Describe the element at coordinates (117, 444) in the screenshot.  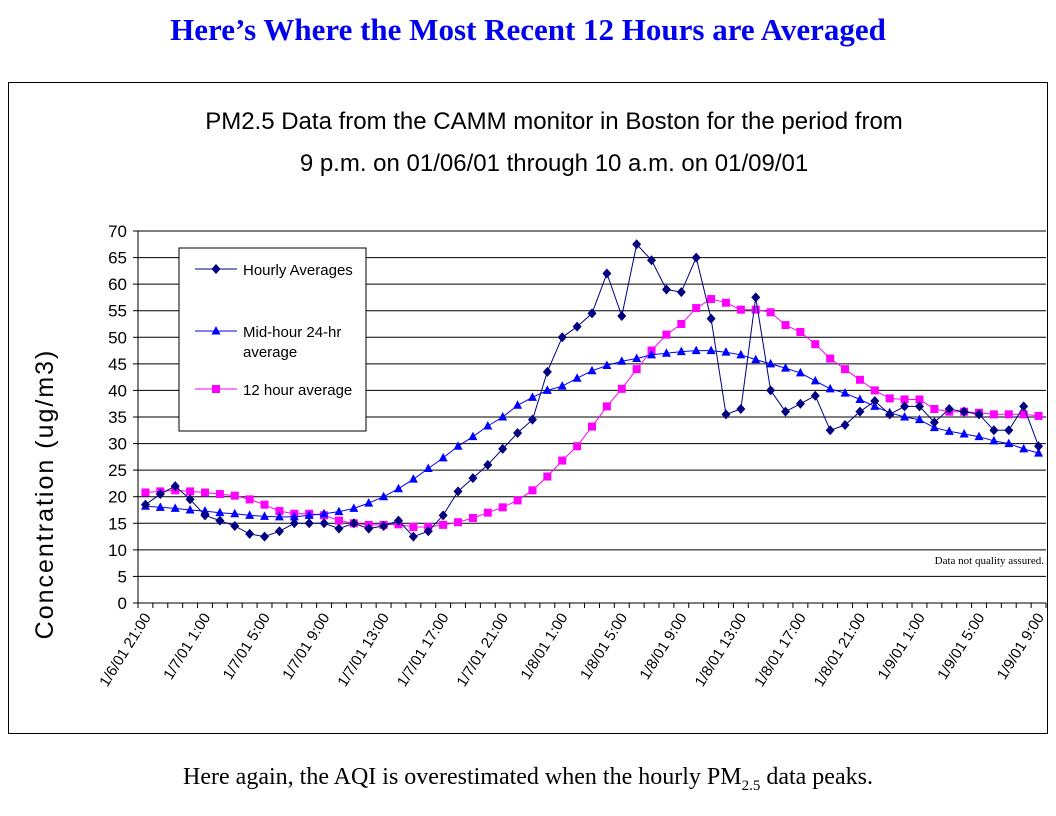
I see `y-tick-label: 30` at that location.